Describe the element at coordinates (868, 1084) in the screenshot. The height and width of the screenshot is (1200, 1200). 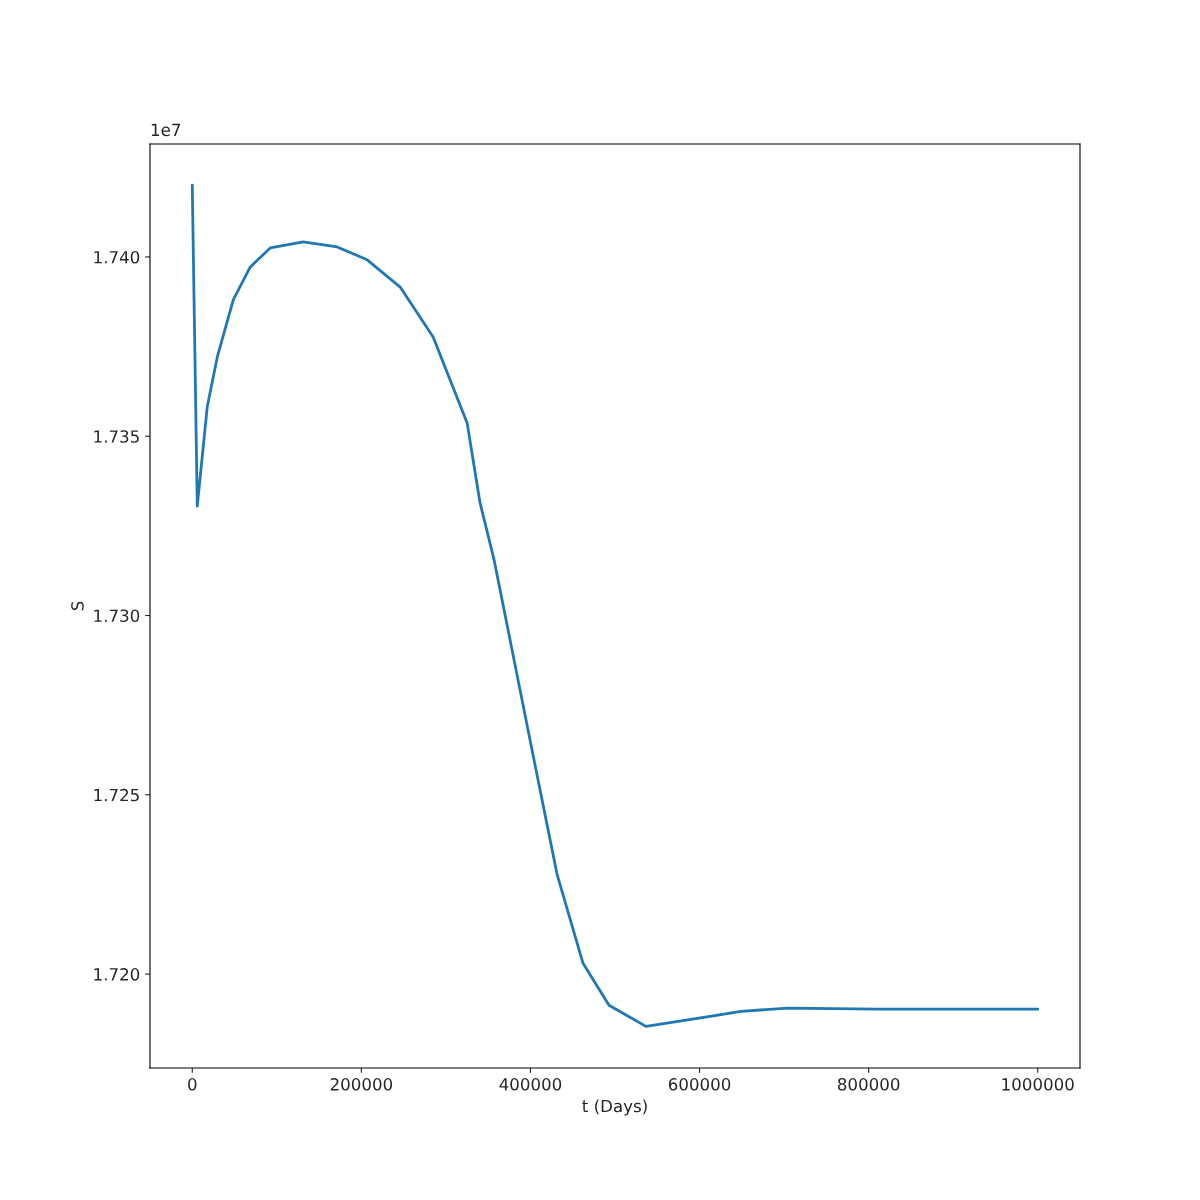
I see `x-tick-label: 800000` at that location.